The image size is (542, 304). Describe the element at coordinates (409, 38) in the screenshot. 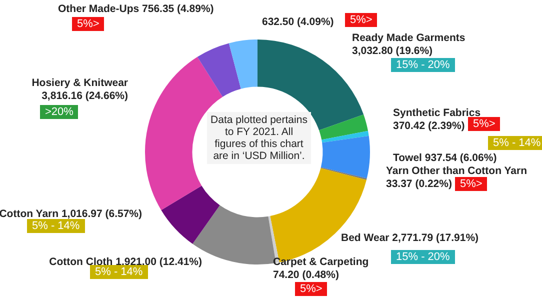

I see `slice-label: Ready Made Garments` at that location.